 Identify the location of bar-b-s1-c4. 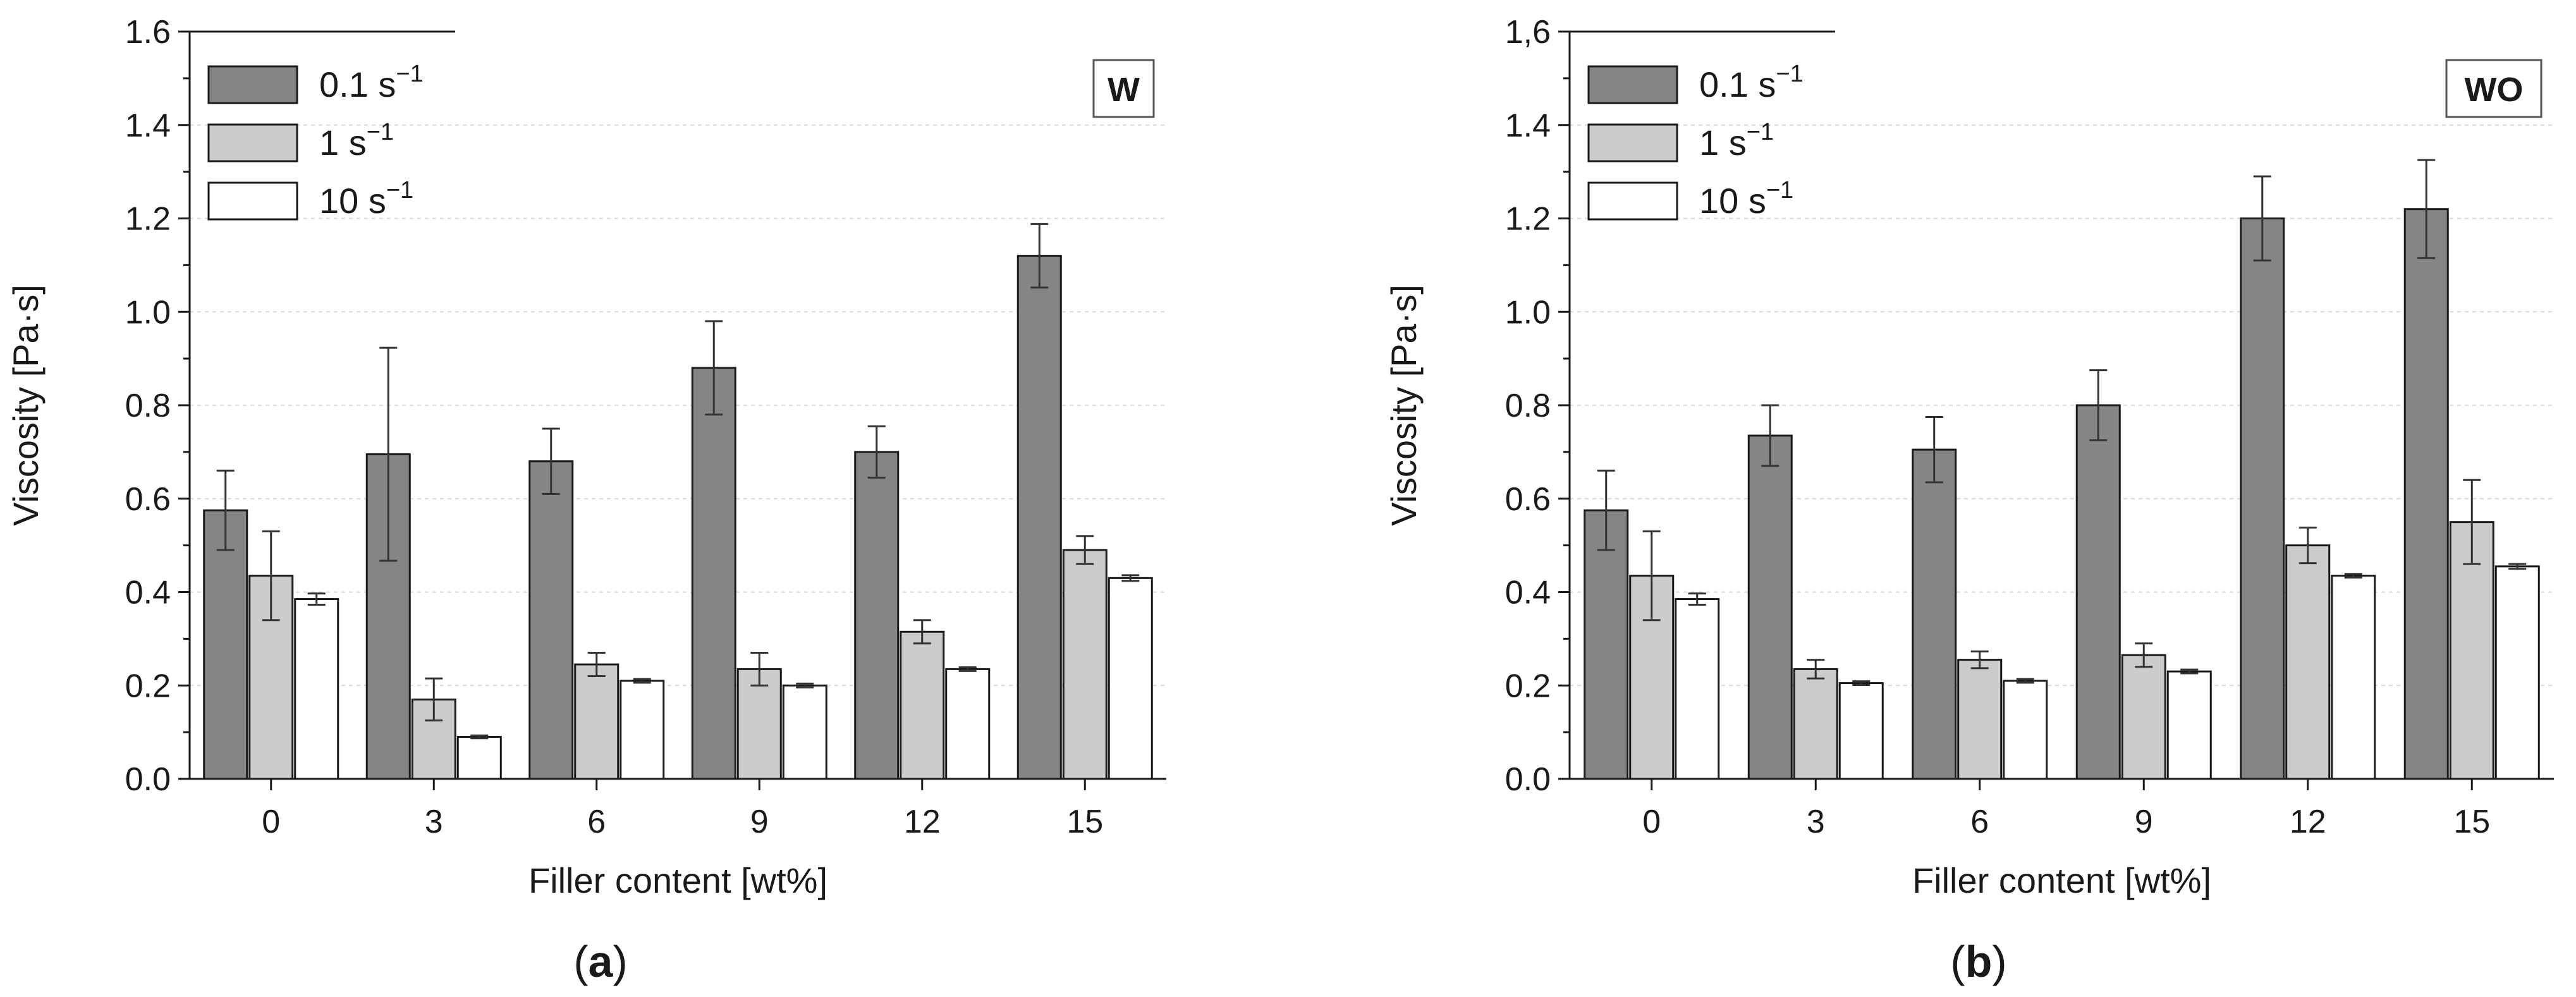
(2308, 662).